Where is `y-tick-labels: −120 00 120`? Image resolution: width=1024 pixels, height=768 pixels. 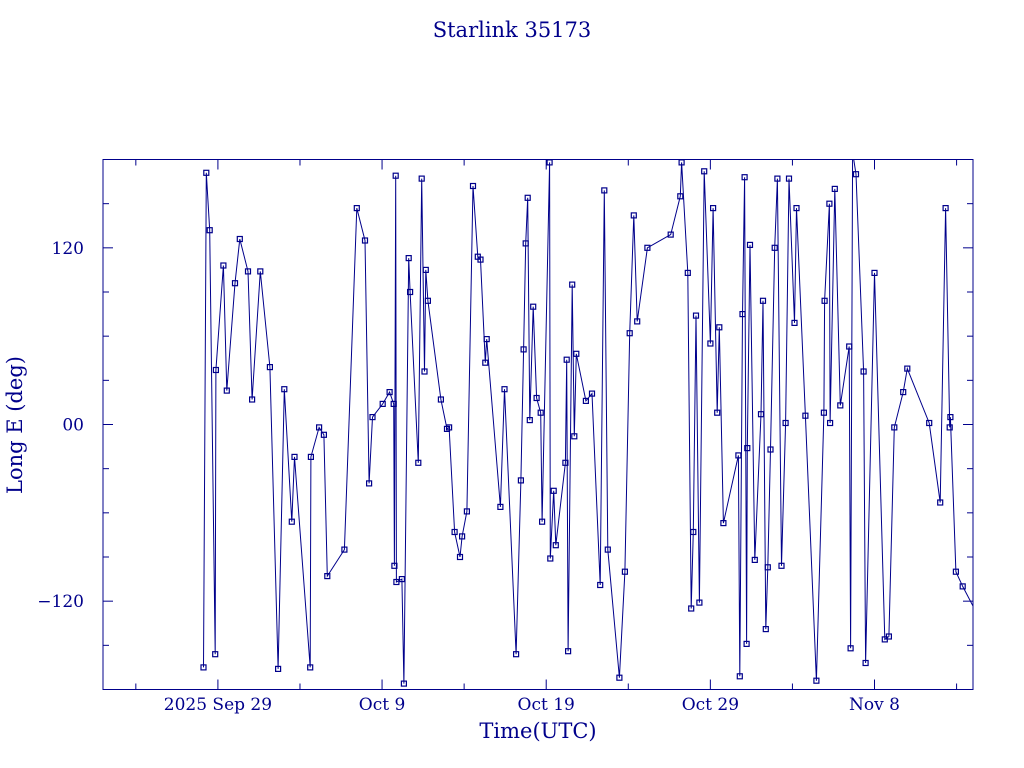
y-tick-labels: −120 00 120 is located at coordinates (60, 425).